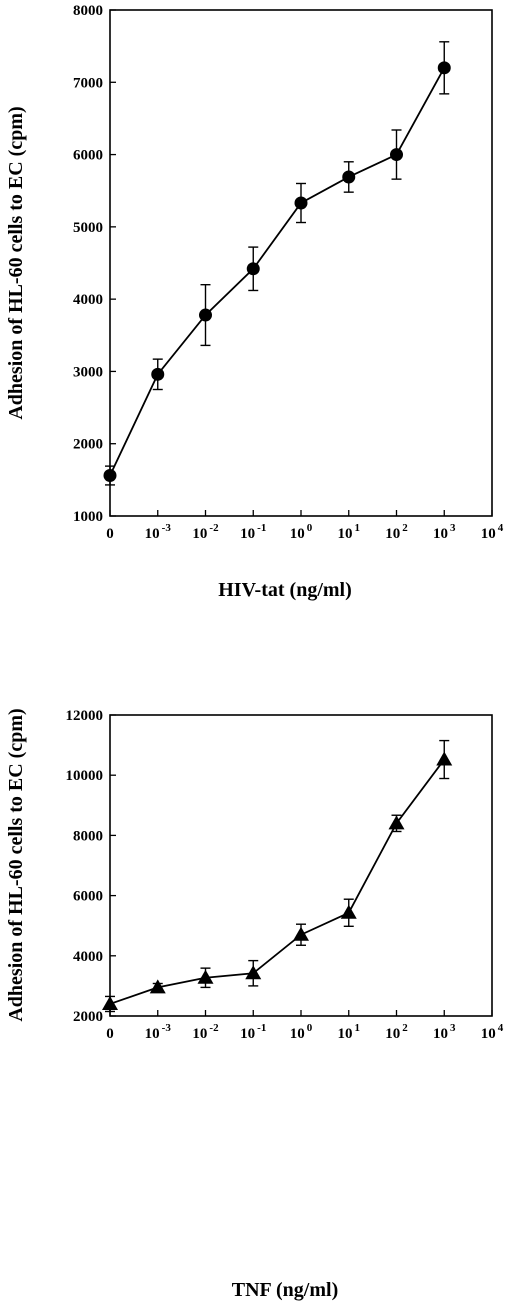 This screenshot has width=520, height=1310. Describe the element at coordinates (85, 716) in the screenshot. I see `y-tick-label: 12000` at that location.